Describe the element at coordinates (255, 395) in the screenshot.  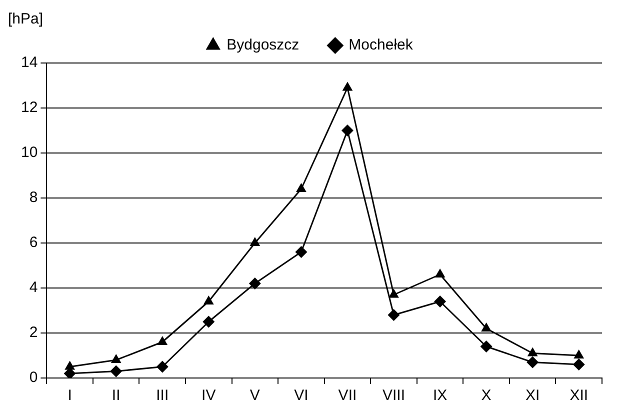
I see `x-tick-label: V` at that location.